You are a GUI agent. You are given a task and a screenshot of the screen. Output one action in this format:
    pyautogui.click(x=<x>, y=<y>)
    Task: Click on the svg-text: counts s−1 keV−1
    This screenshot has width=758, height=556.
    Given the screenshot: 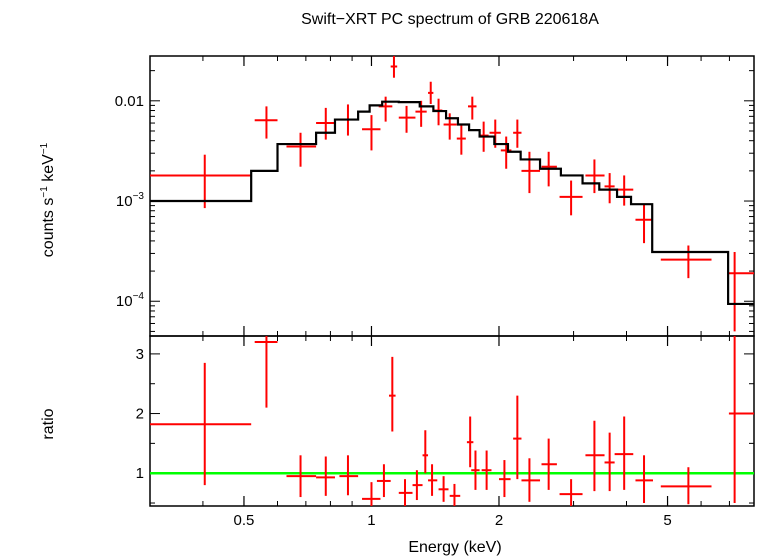 What is the action you would take?
    pyautogui.click(x=48, y=199)
    